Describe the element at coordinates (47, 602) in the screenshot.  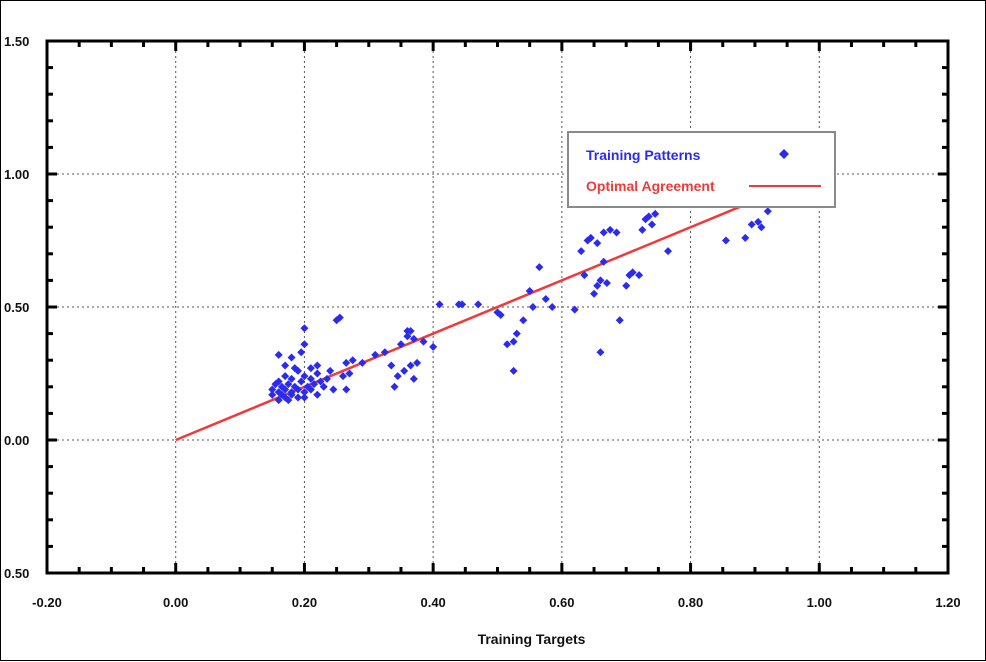
I see `x-tick-label: -0.20` at that location.